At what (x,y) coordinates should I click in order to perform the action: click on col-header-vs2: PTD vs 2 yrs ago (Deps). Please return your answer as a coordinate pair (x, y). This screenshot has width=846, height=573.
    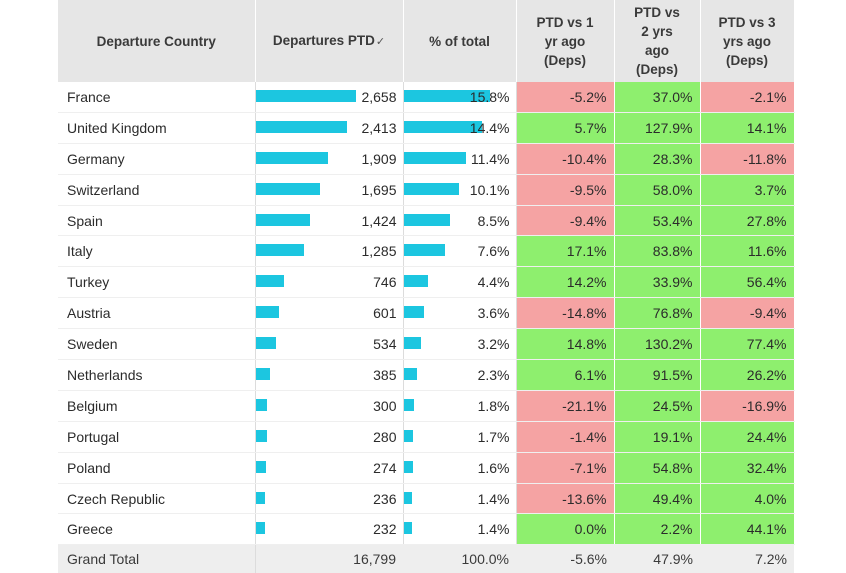
    Looking at the image, I should click on (657, 41).